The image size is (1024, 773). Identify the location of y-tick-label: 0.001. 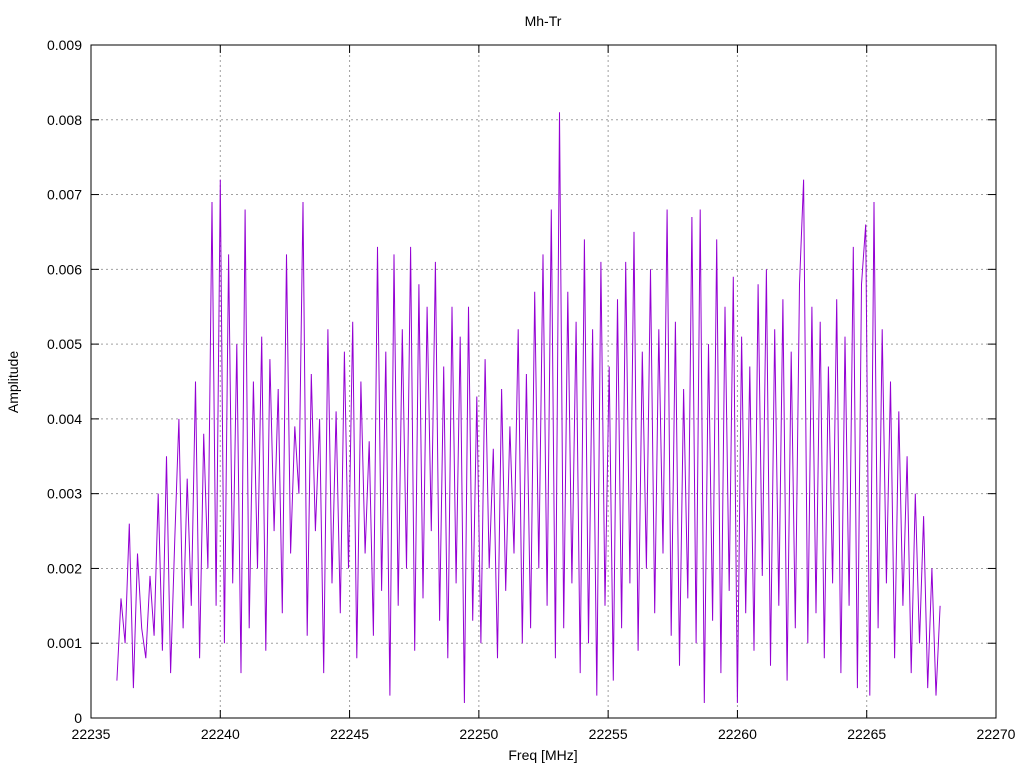
(64, 643).